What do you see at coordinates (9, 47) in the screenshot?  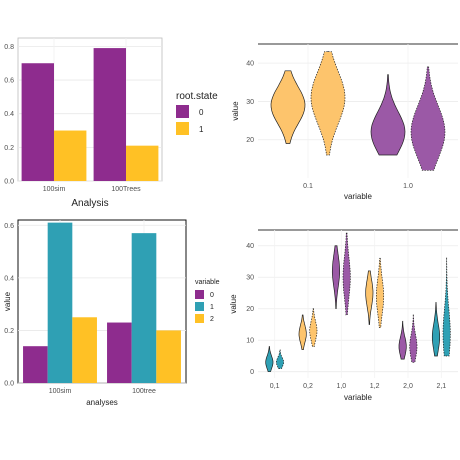 I see `panel-0-ytick: 0.8` at bounding box center [9, 47].